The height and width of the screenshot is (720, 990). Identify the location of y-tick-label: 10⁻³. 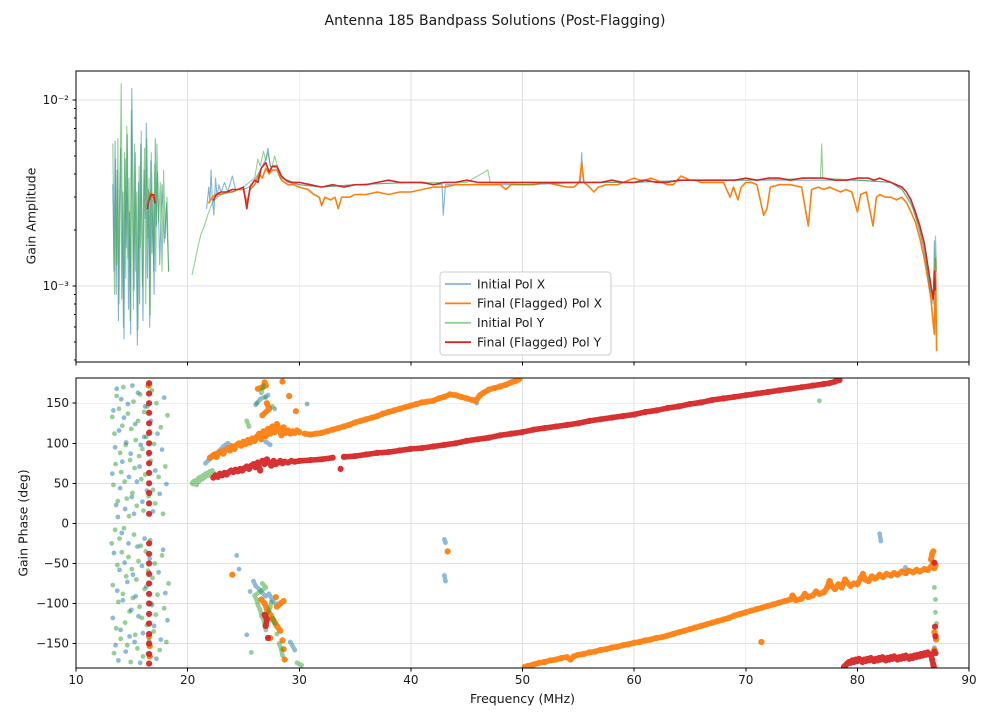
(56, 286).